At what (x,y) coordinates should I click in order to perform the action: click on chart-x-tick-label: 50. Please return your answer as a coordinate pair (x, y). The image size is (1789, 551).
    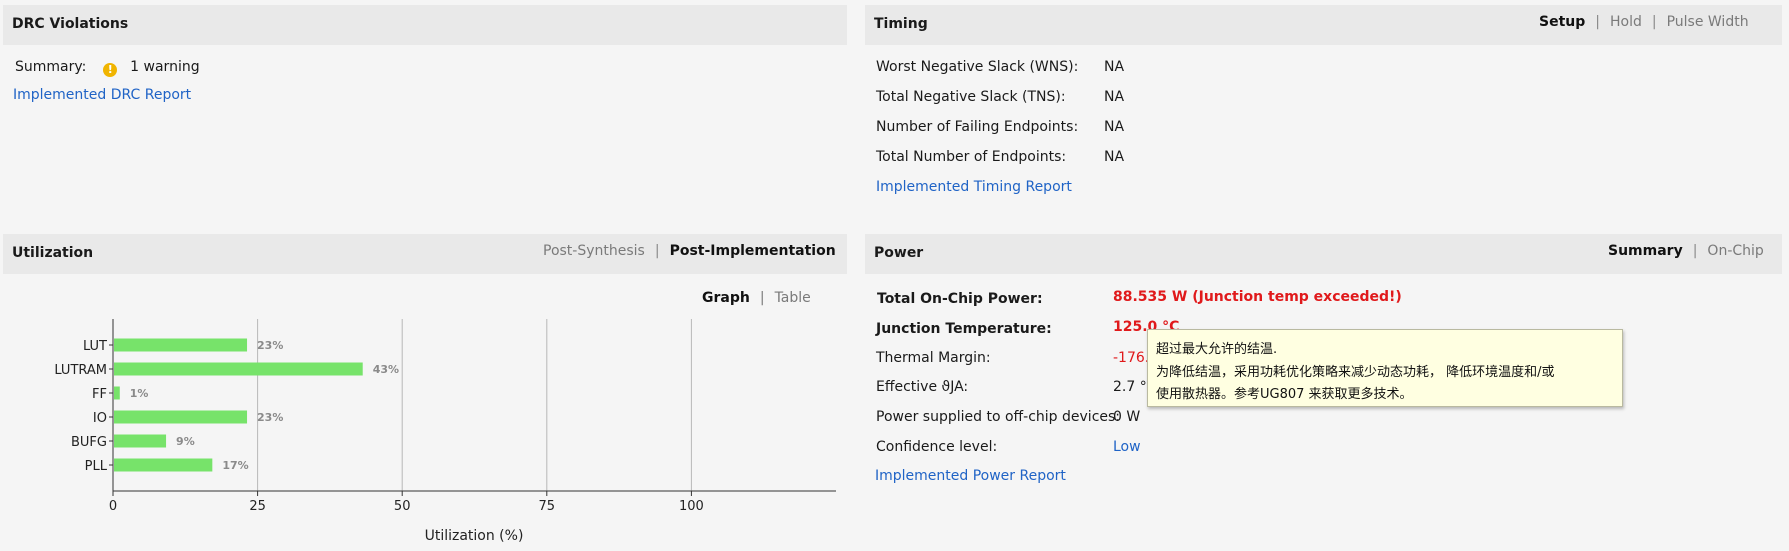
    Looking at the image, I should click on (402, 506).